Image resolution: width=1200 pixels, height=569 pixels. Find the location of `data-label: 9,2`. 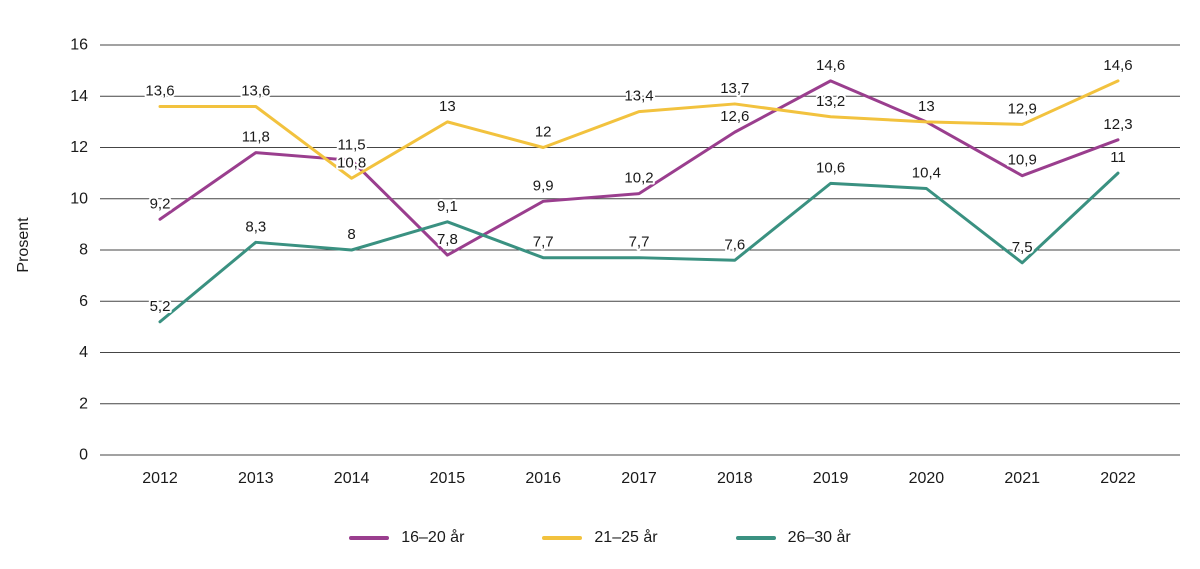

data-label: 9,2 is located at coordinates (160, 203).